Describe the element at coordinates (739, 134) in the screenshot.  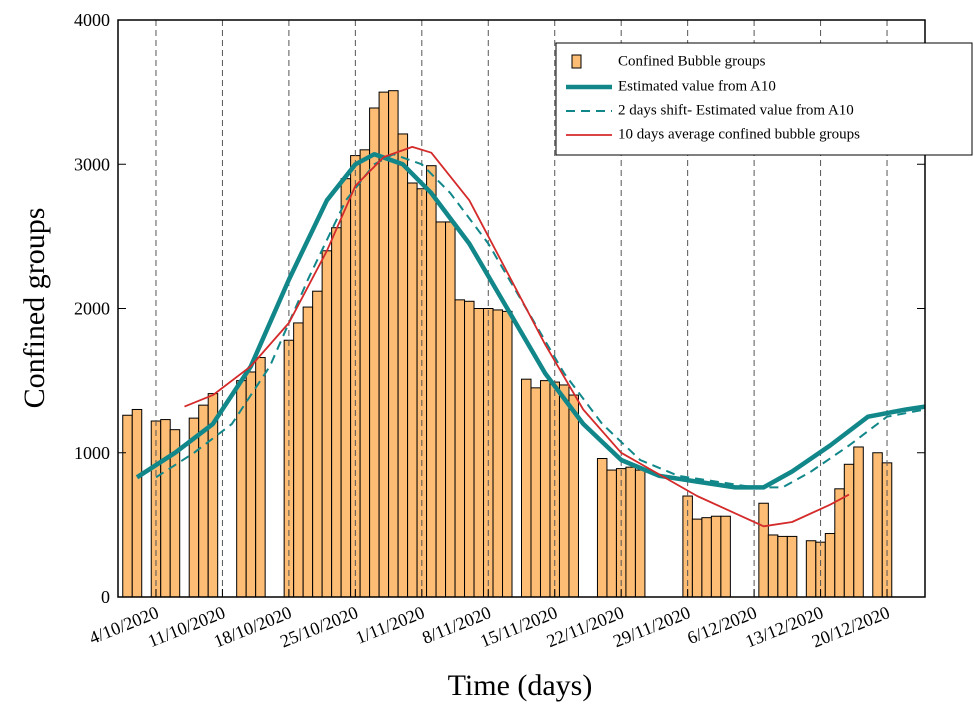
I see `legend-label: 10 days average confined bubble groups` at that location.